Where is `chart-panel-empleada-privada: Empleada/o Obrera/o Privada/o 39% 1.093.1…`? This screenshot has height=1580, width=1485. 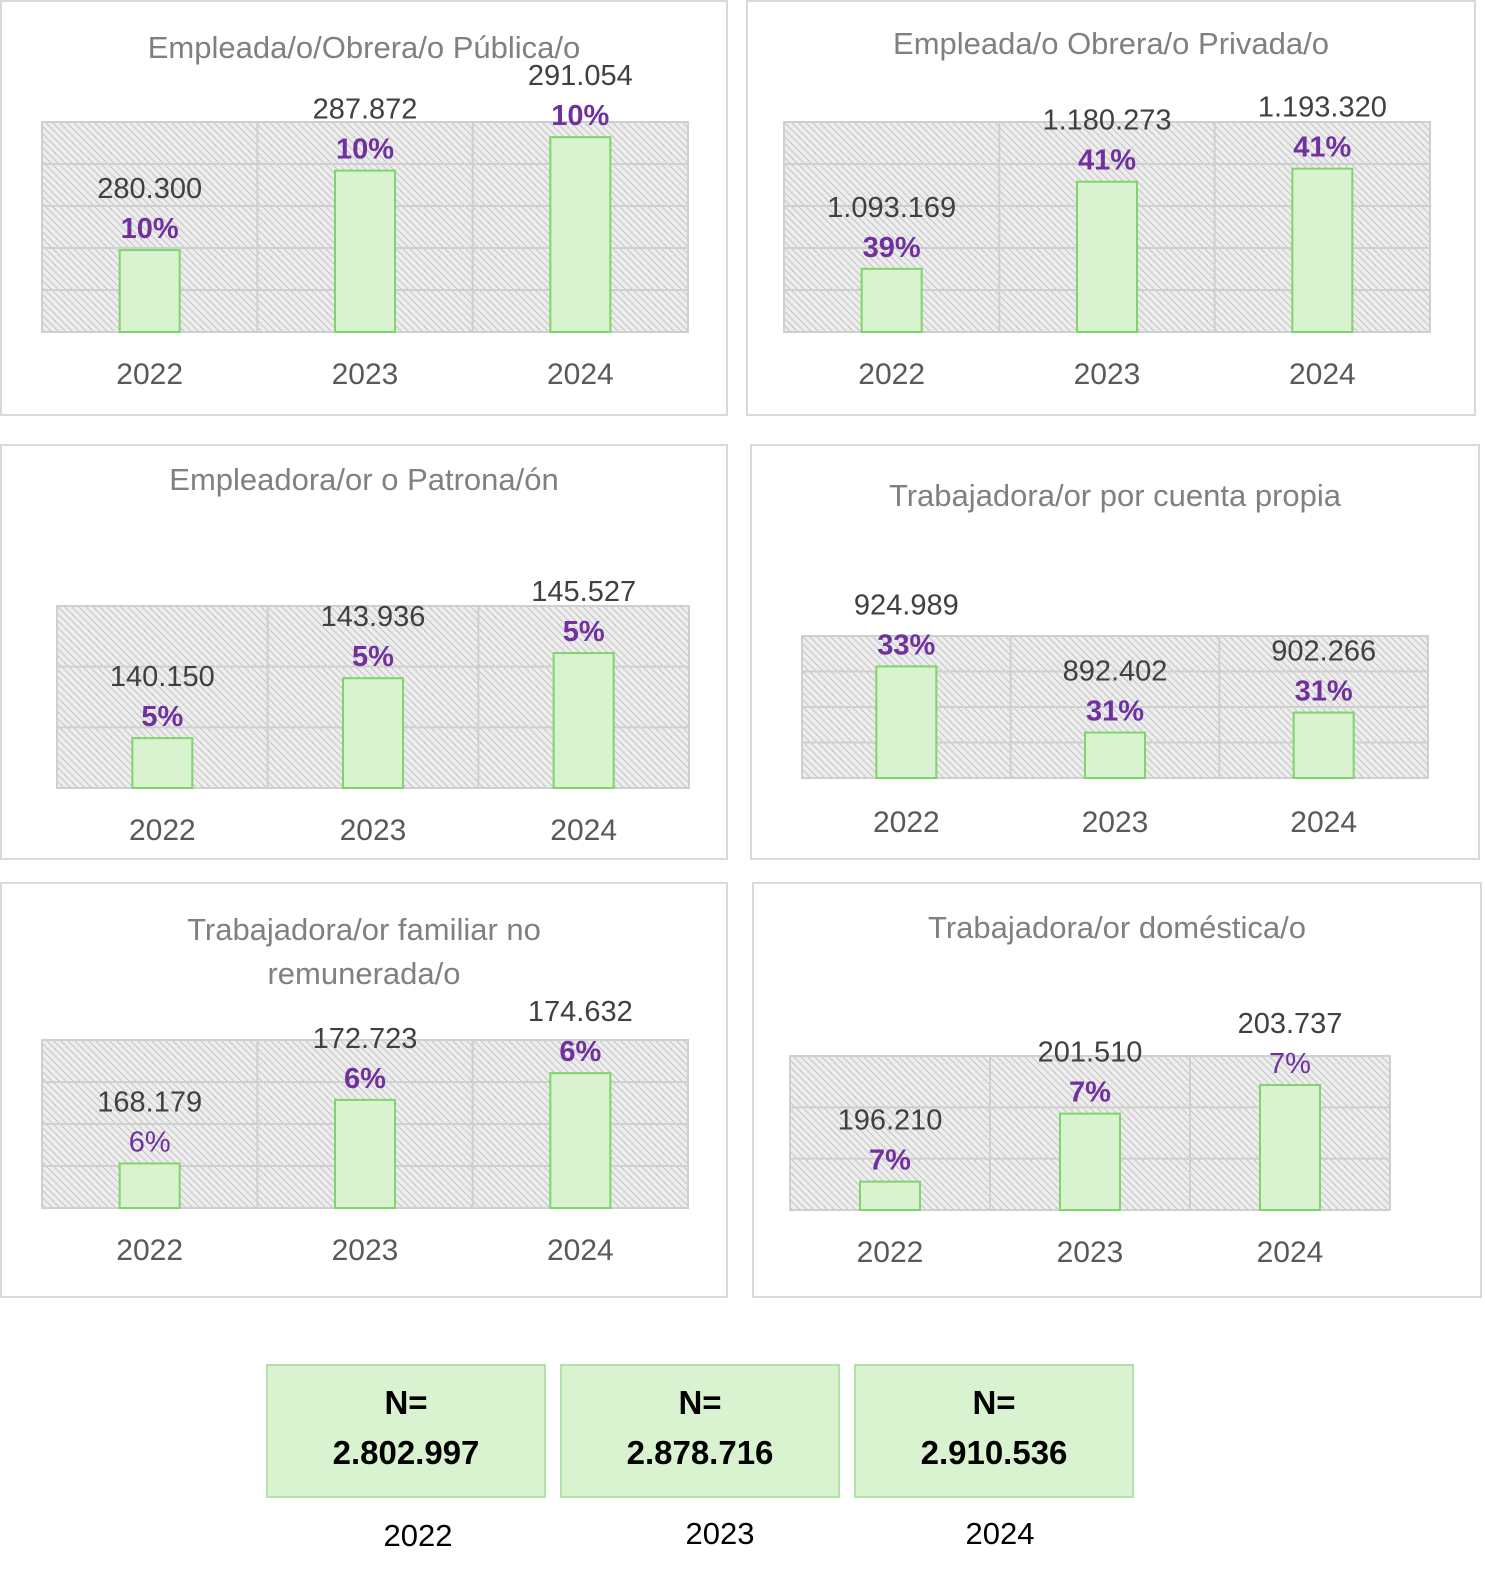
chart-panel-empleada-privada: Empleada/o Obrera/o Privada/o 39% 1.093.1… is located at coordinates (1111, 208).